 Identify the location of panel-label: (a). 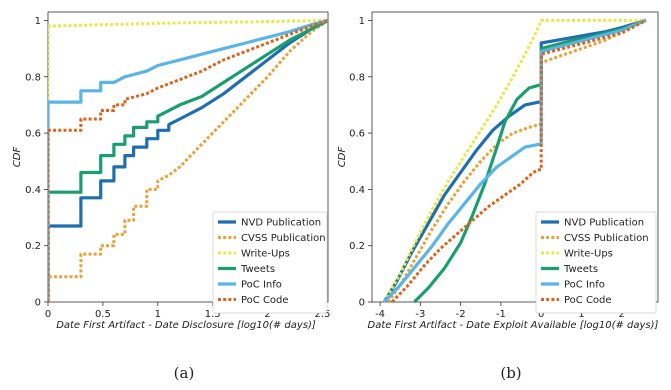
(184, 373).